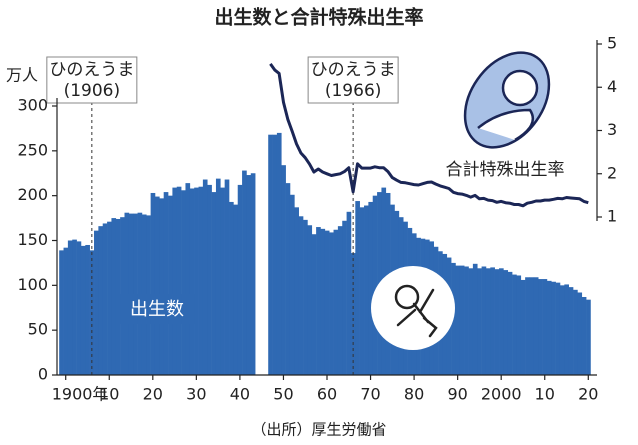  I want to click on x-tick-label: 30, so click(196, 394).